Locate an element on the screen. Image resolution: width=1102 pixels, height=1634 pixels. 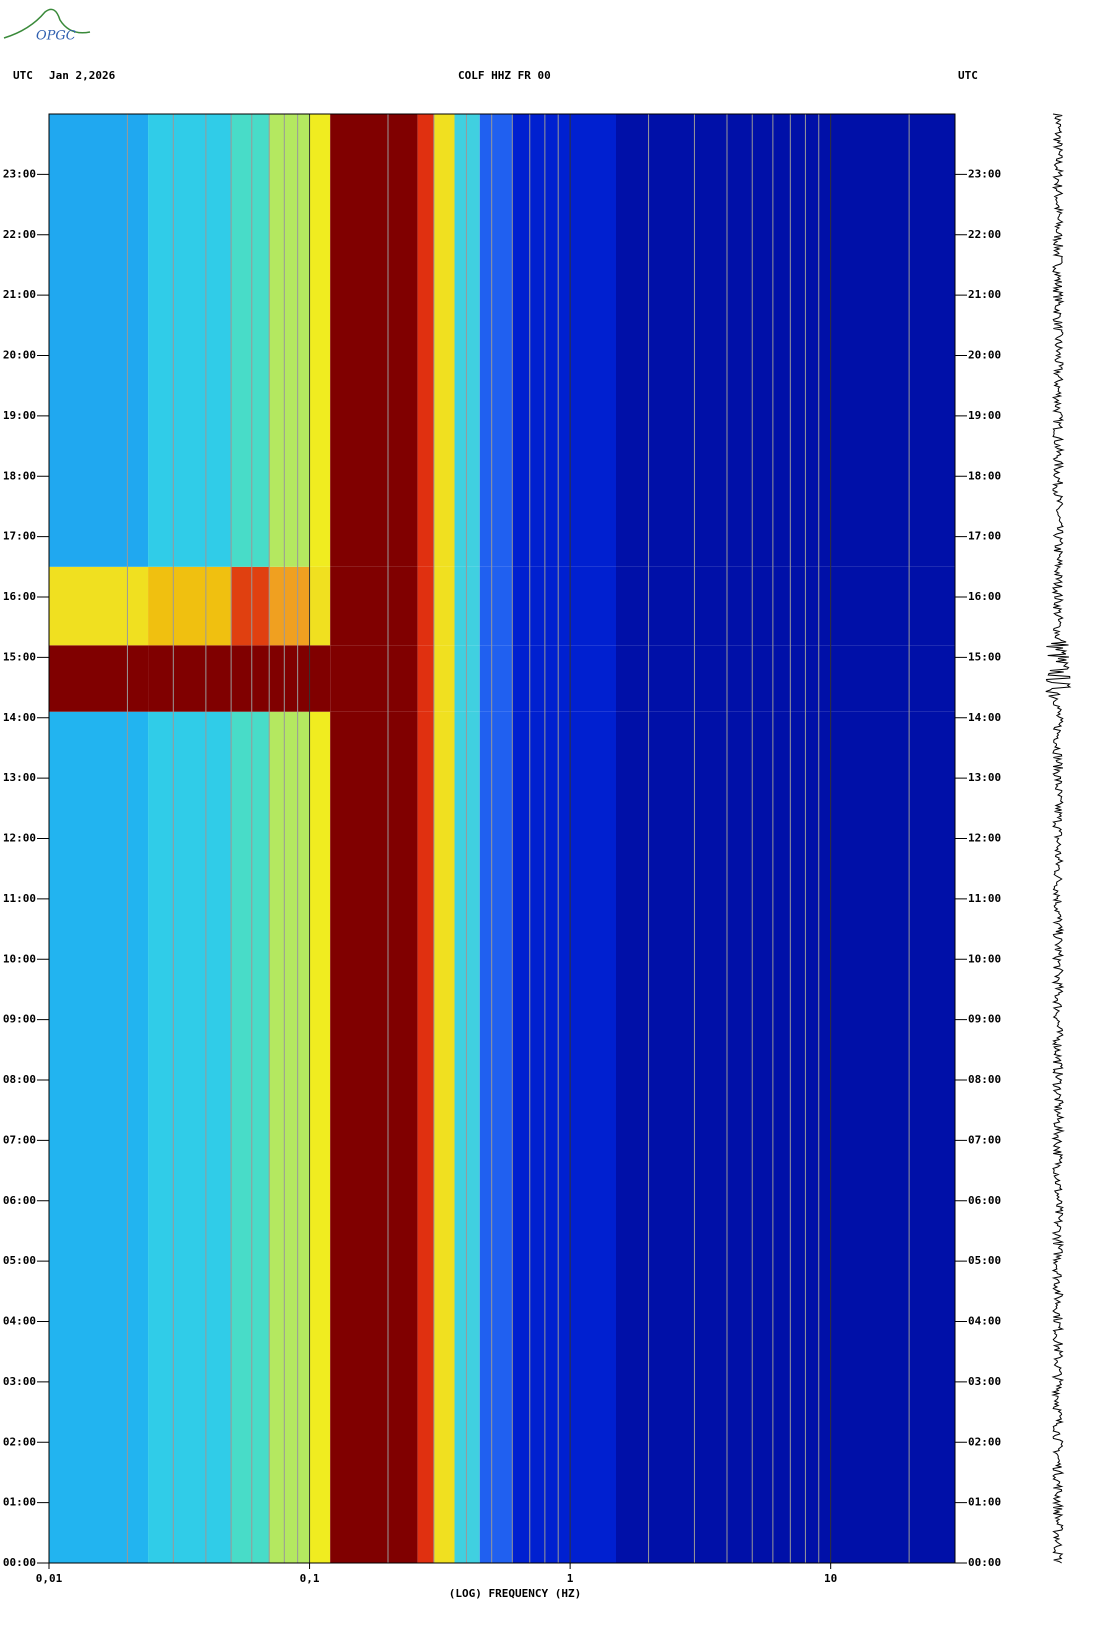
y-tick-label-left: 01:00 is located at coordinates (19, 1502).